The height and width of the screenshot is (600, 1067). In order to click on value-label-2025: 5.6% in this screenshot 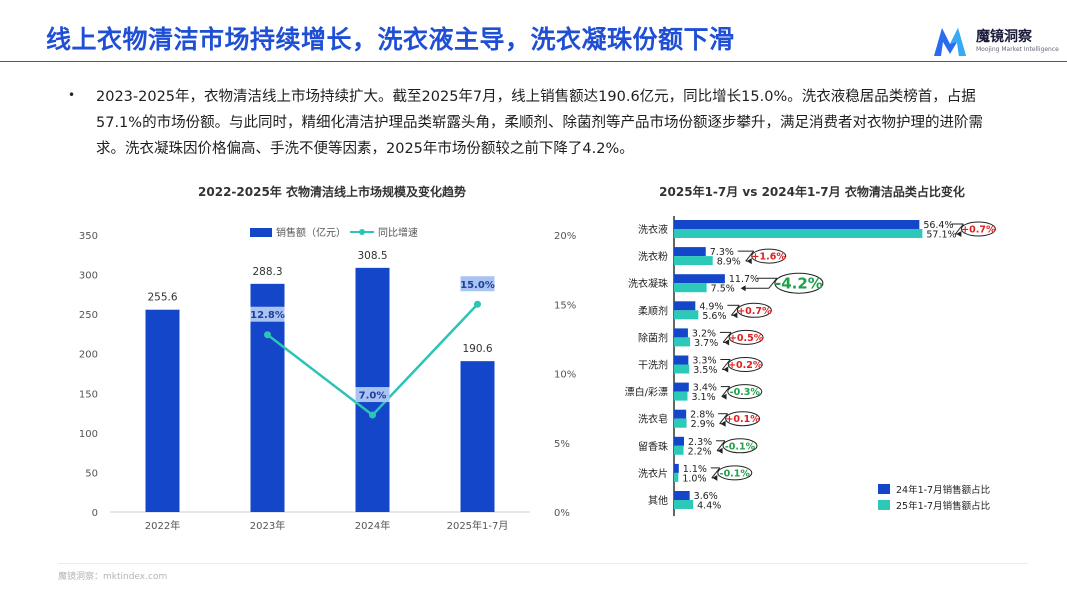, I will do `click(714, 316)`.